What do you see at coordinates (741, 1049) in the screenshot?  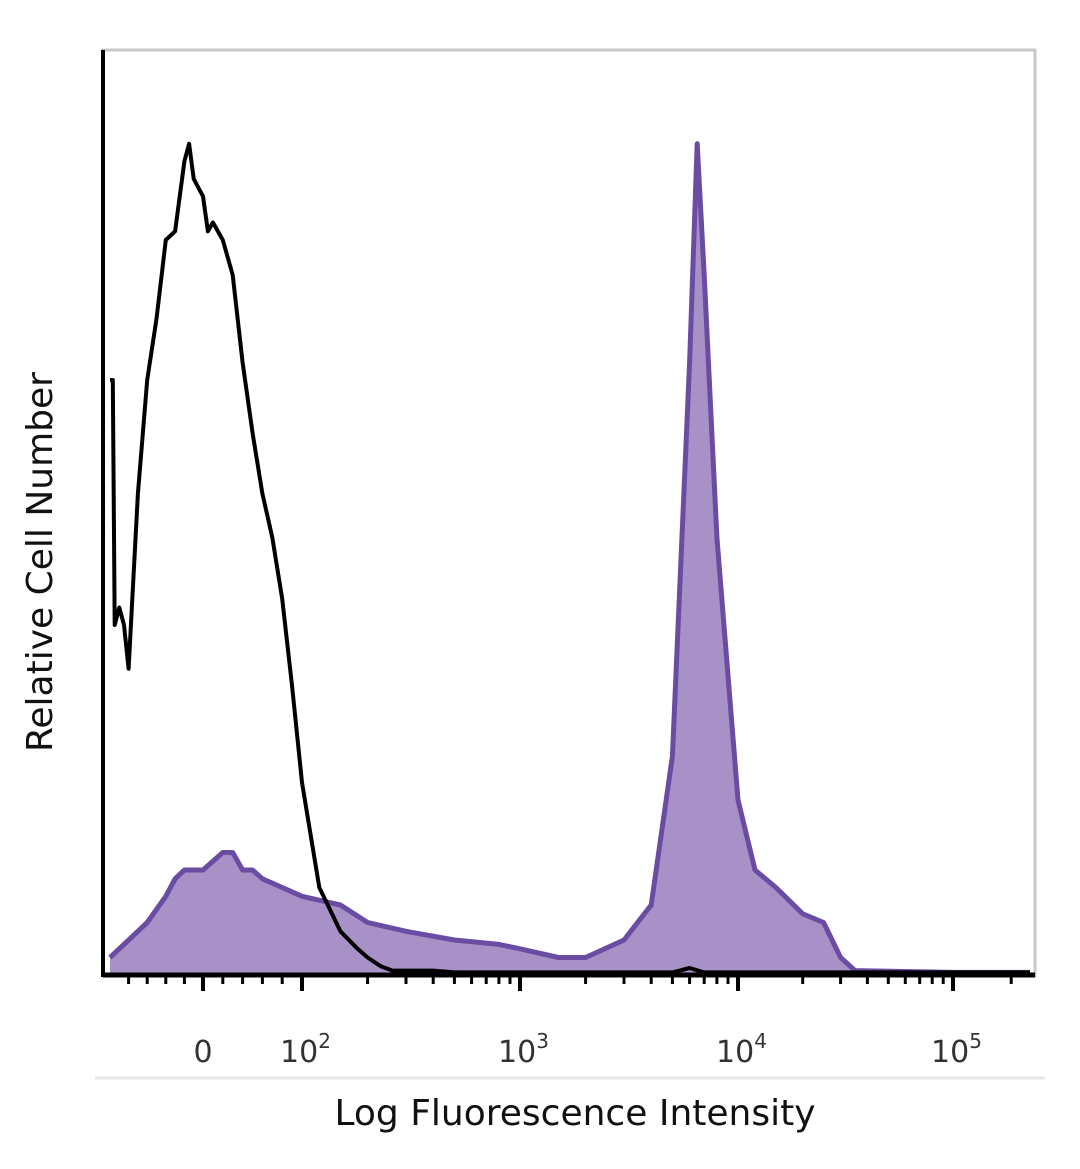 I see `x-tick-label: 10⁴` at bounding box center [741, 1049].